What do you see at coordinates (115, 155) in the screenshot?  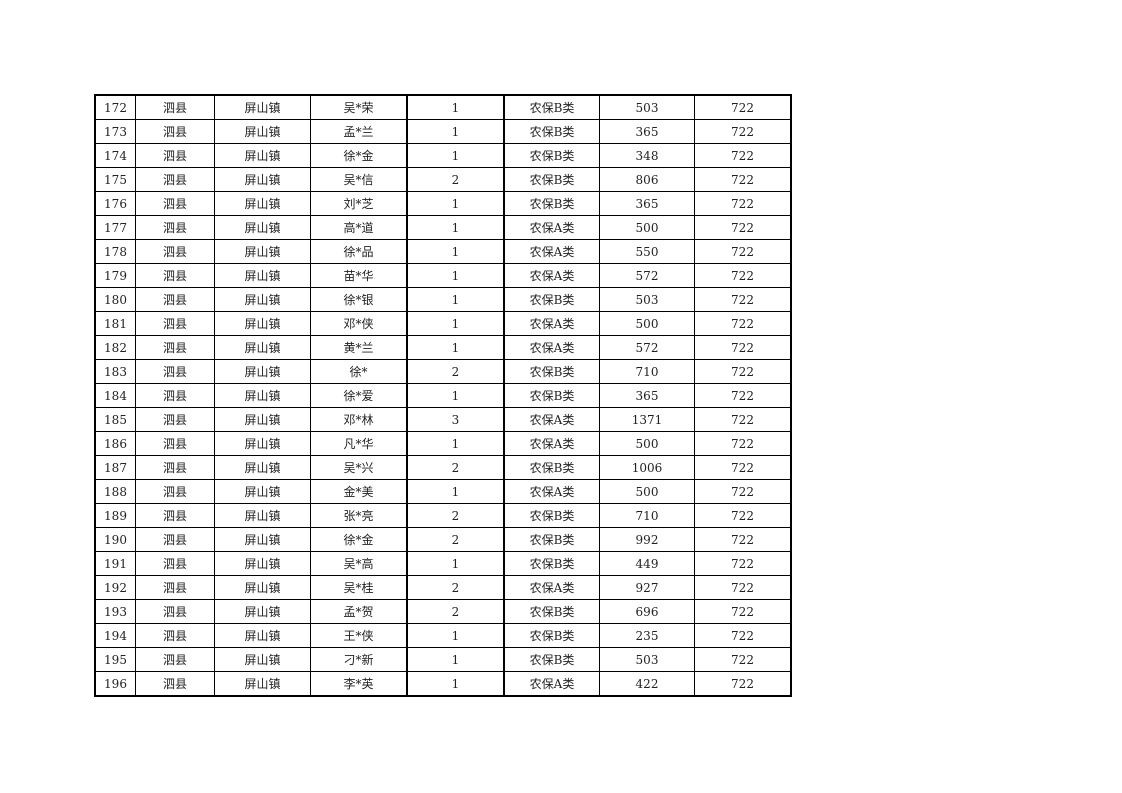 I see `row-number-cell: 174` at bounding box center [115, 155].